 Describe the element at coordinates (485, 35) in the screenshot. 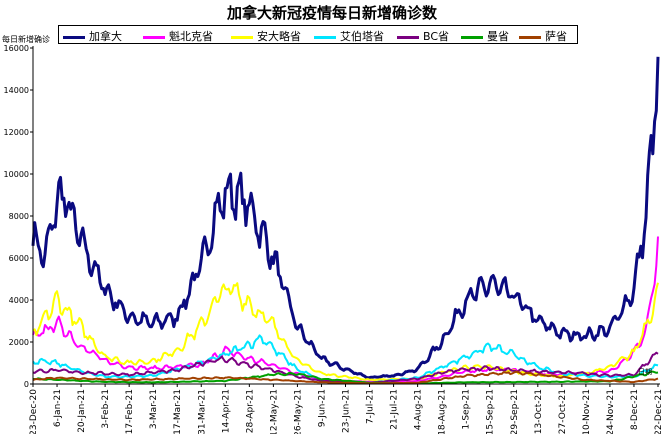

I see `legend-item: 曼省` at that location.